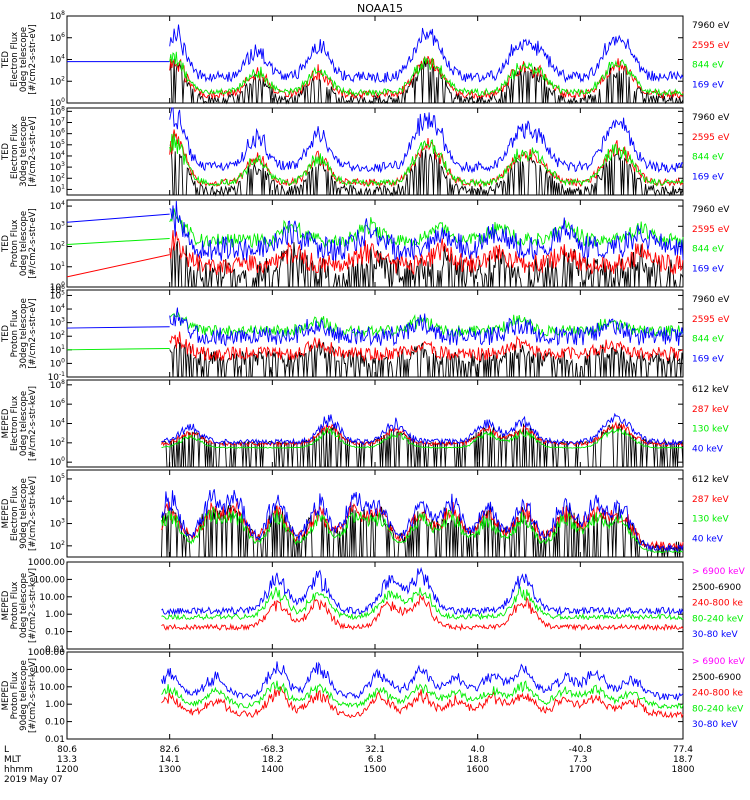 This screenshot has width=750, height=800. Describe the element at coordinates (375, 770) in the screenshot. I see `x-tick-label: 1500` at that location.